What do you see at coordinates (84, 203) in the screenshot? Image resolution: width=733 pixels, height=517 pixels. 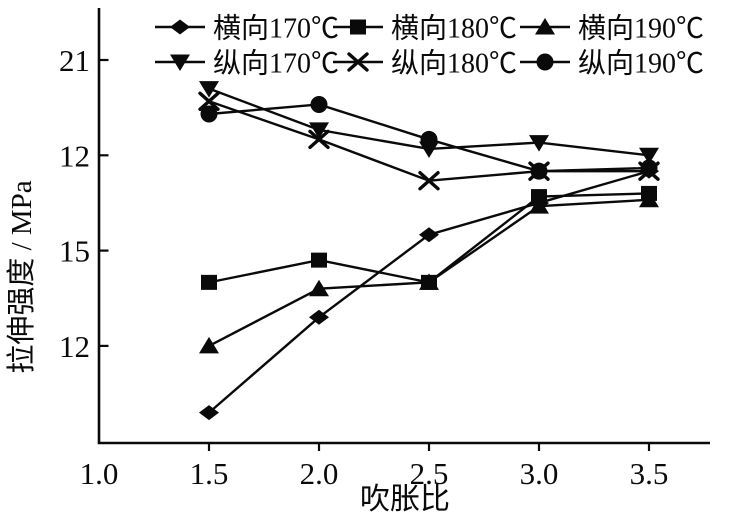 I see `y-axis-ticks: 21 12 15 12` at bounding box center [84, 203].